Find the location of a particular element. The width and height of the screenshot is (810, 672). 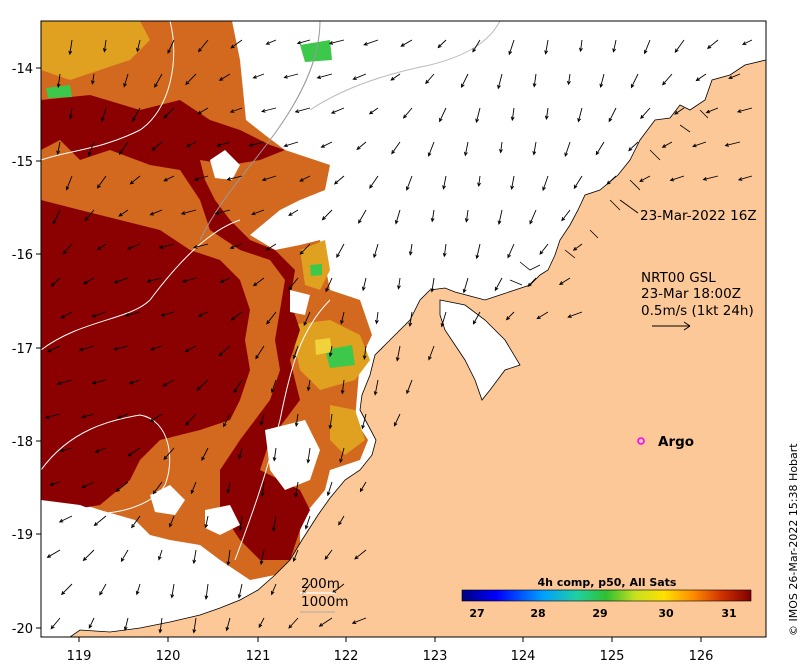

contour-200m is located at coordinates (108, 91).